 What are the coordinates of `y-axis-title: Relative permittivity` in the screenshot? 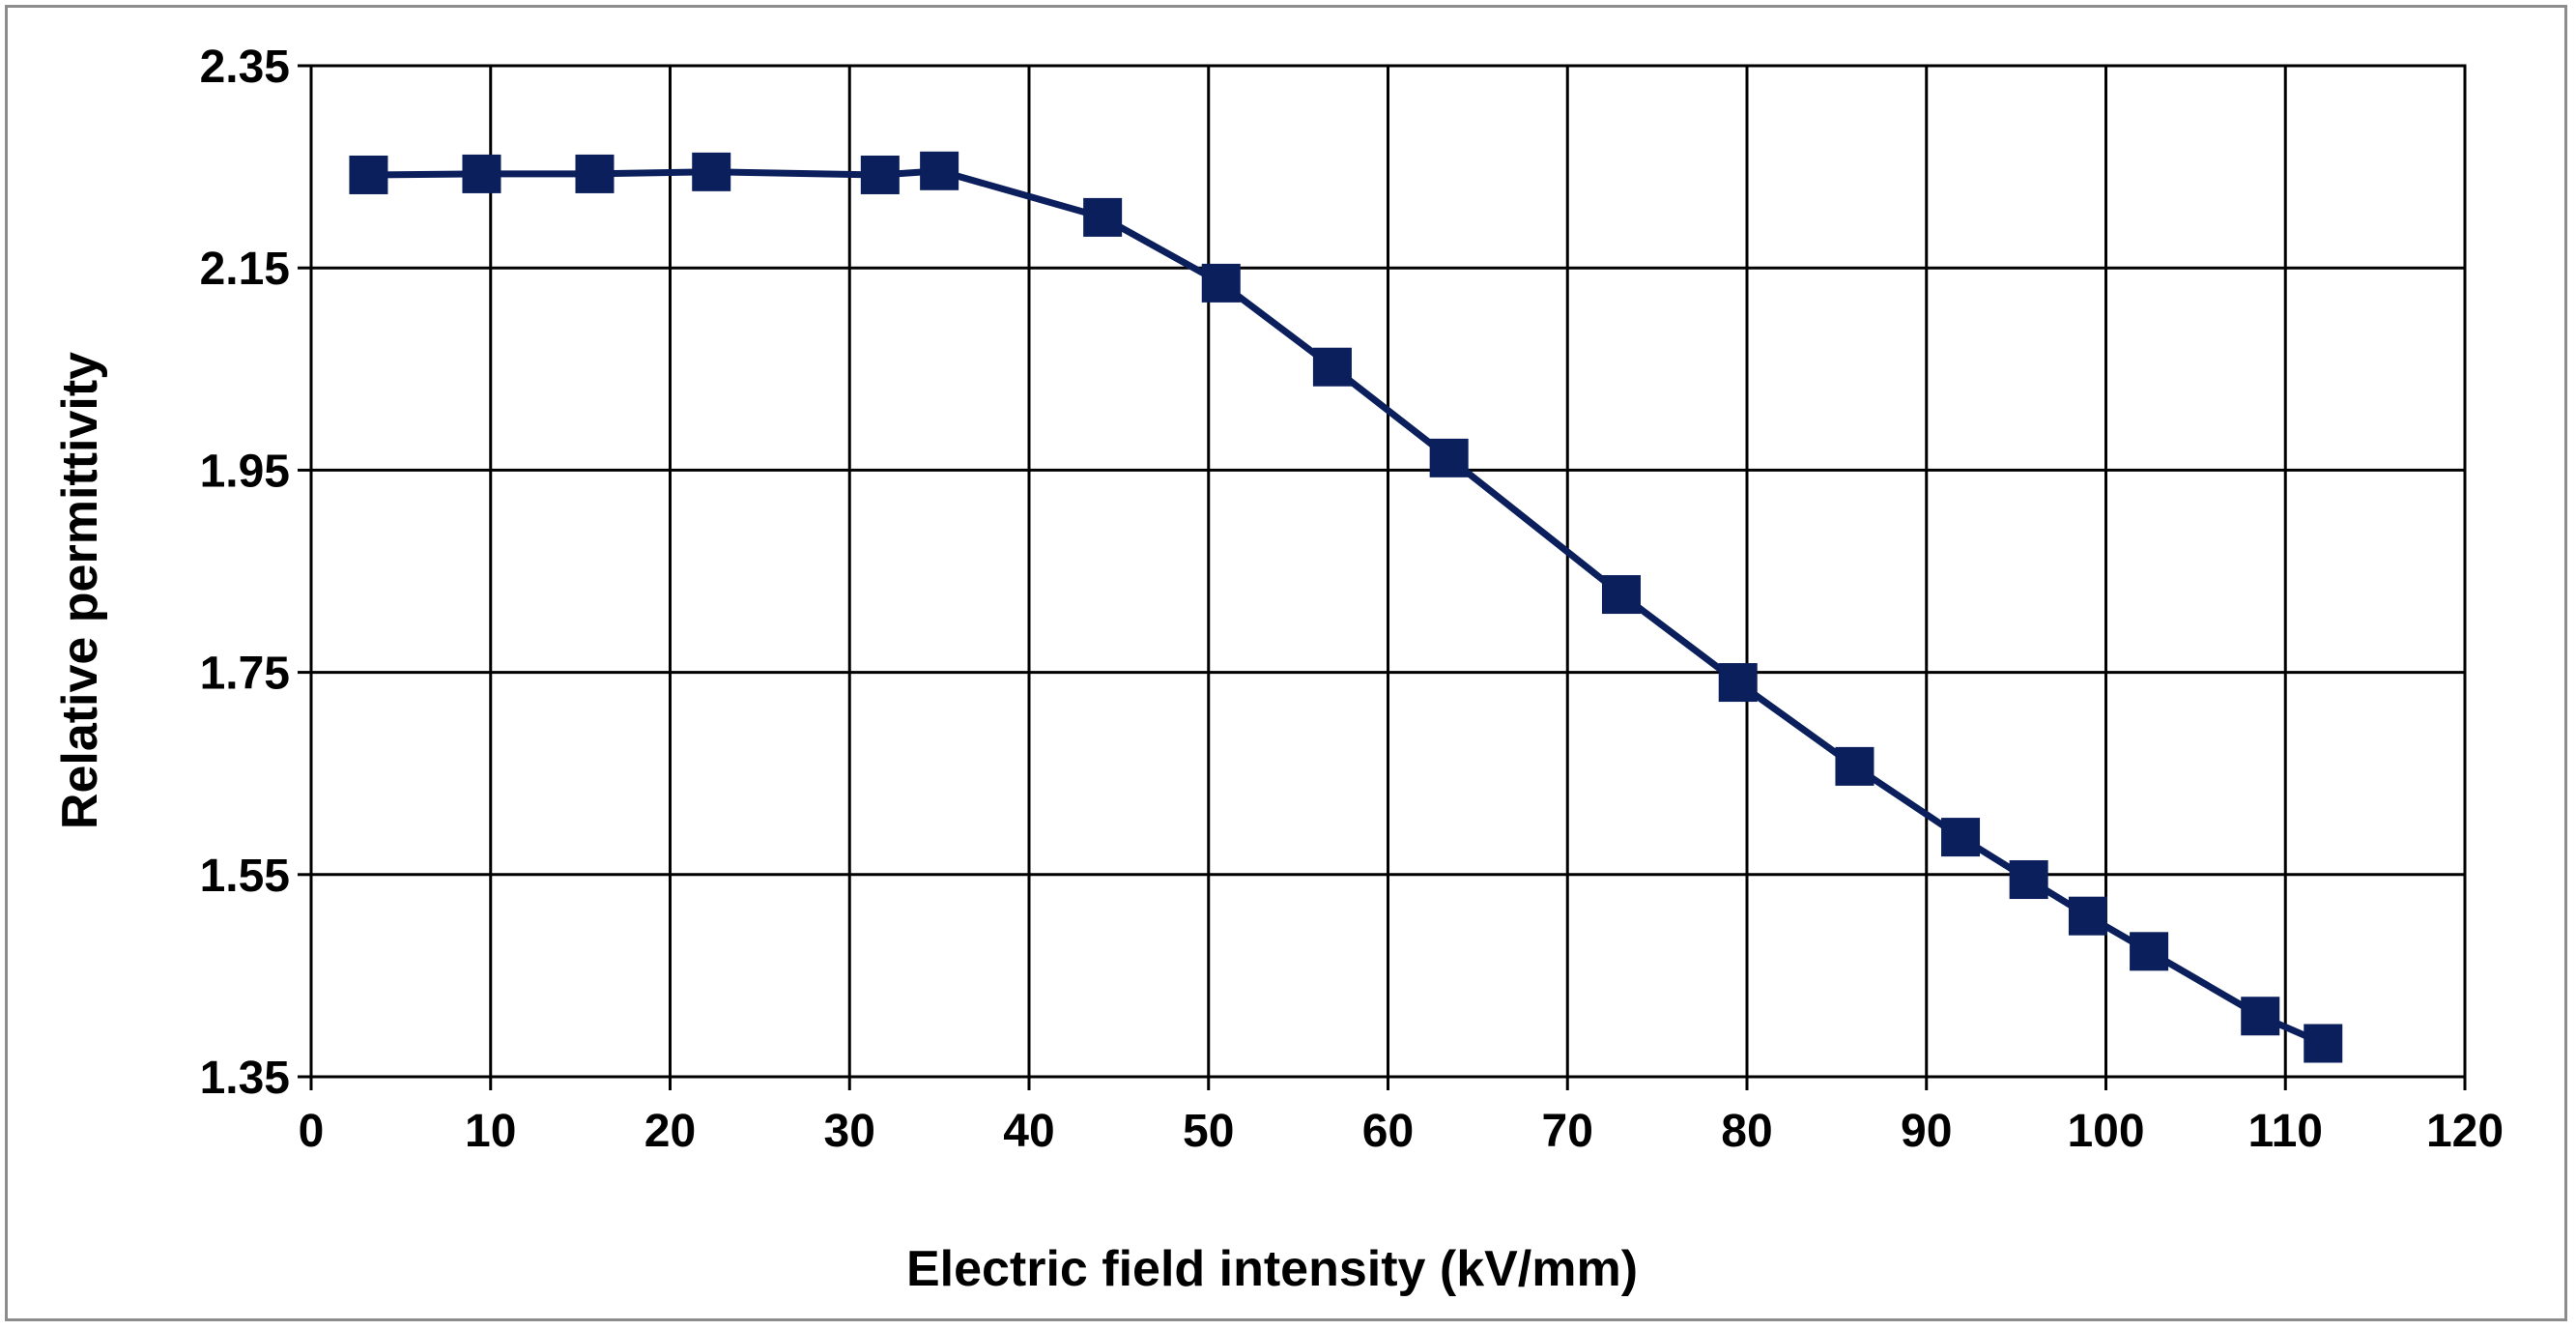 It's located at (80, 591).